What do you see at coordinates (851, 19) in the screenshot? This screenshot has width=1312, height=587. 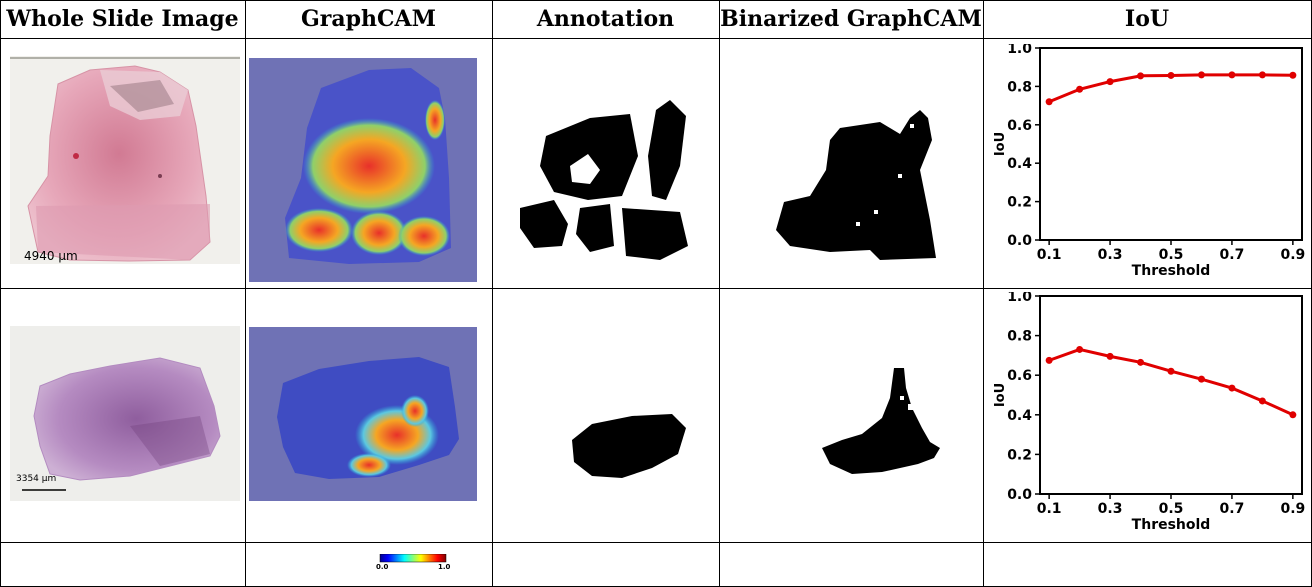 I see `header-binarized-graphcam: Binarized GraphCAM` at bounding box center [851, 19].